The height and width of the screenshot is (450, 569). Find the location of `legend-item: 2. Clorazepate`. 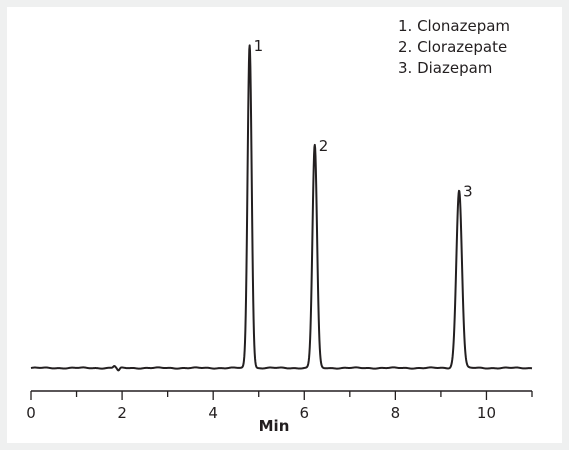

legend-item: 2. Clorazepate is located at coordinates (452, 47).